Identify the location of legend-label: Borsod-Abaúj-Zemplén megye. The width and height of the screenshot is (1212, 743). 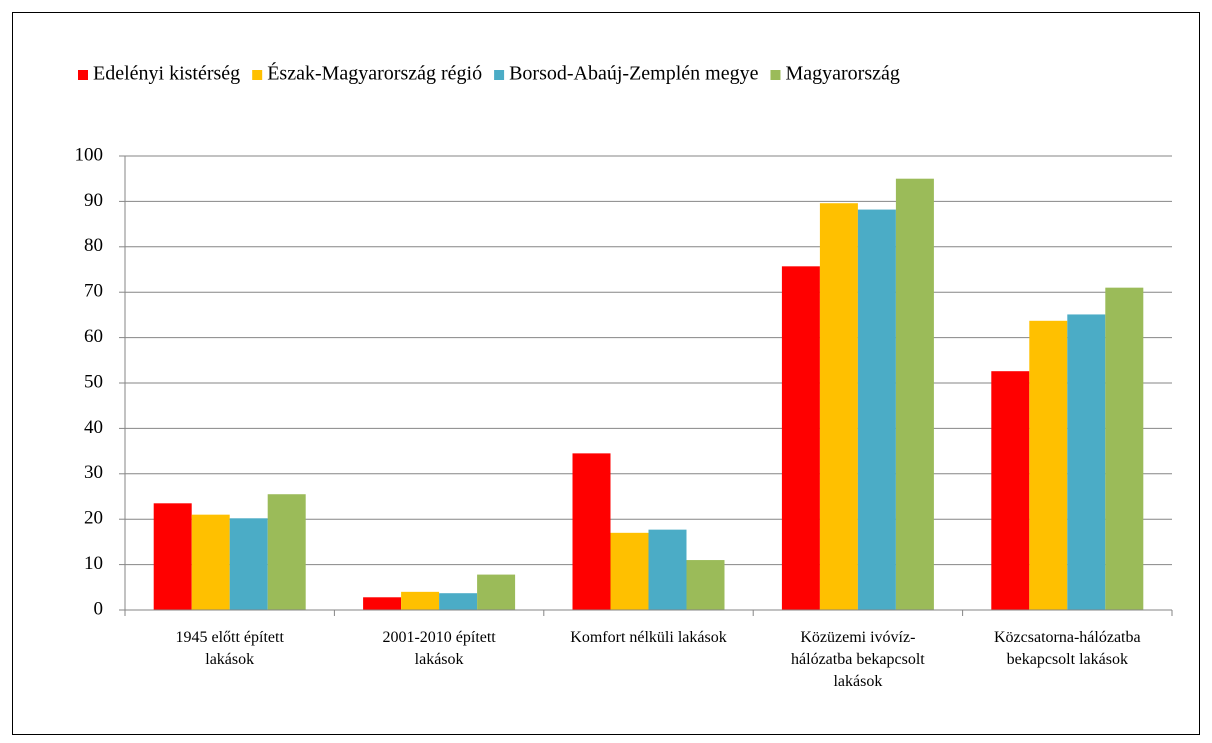
(633, 74).